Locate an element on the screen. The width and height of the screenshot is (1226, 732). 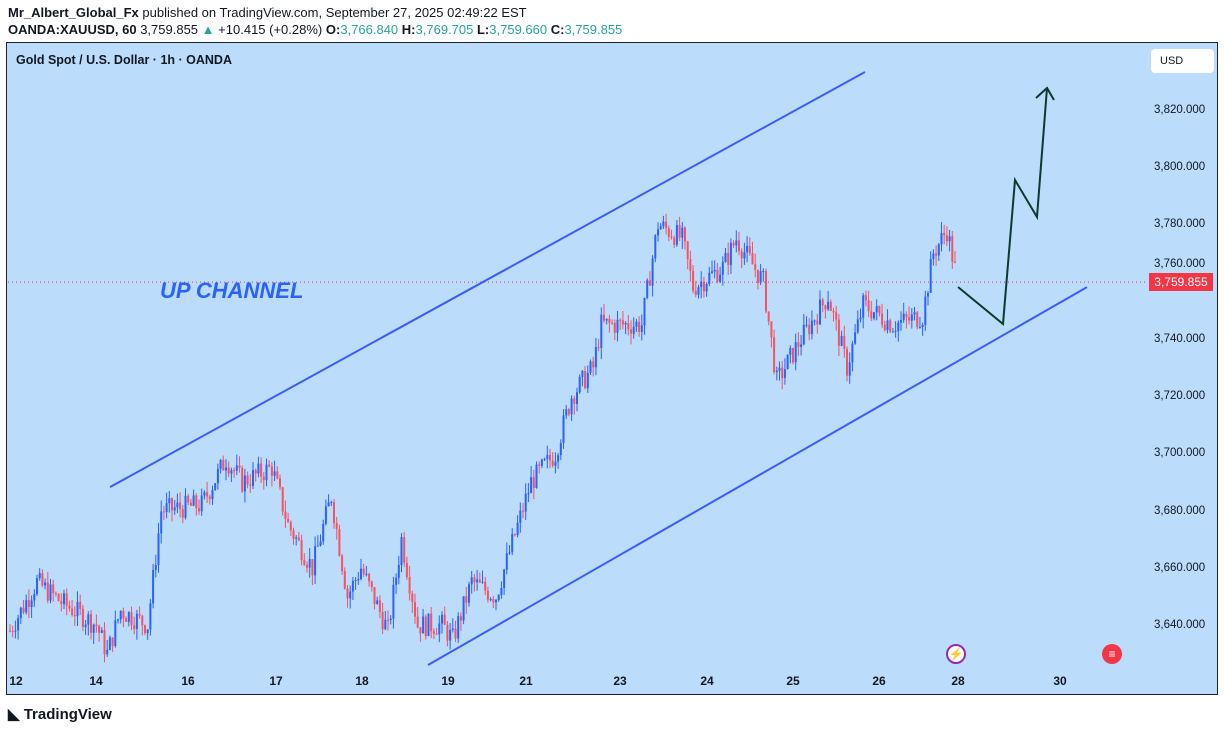
lightning-event-icon: ⚡ is located at coordinates (956, 654).